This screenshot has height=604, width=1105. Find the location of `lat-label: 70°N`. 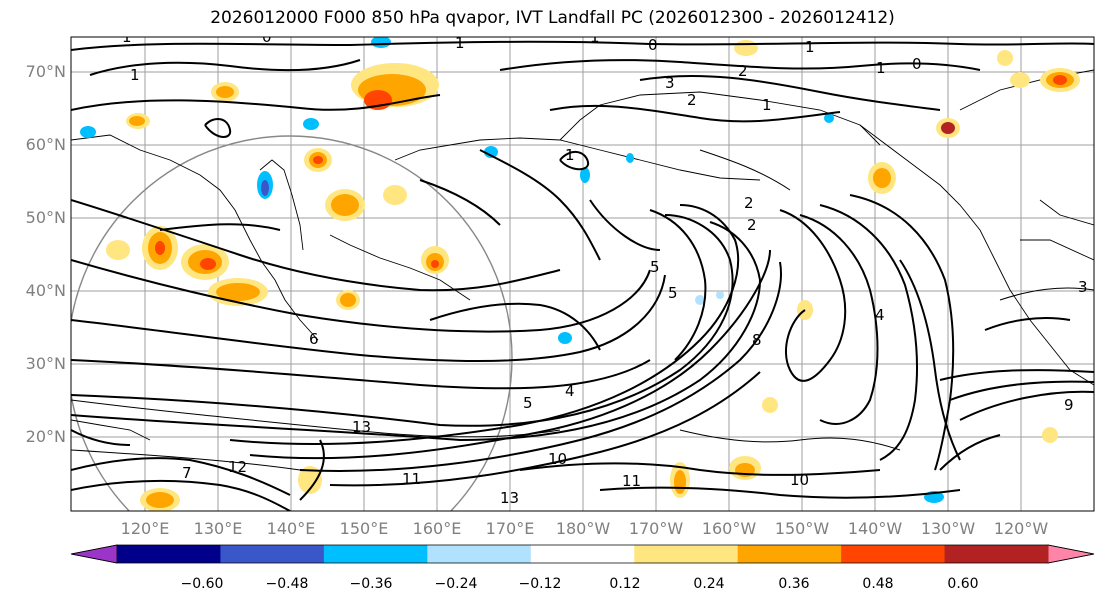

lat-label: 70°N is located at coordinates (45, 71).